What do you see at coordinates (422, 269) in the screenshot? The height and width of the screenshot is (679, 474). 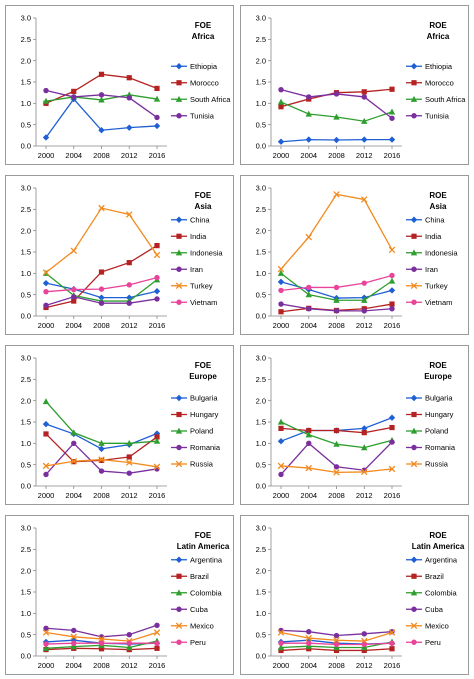 I see `legend-item: Iran` at bounding box center [422, 269].